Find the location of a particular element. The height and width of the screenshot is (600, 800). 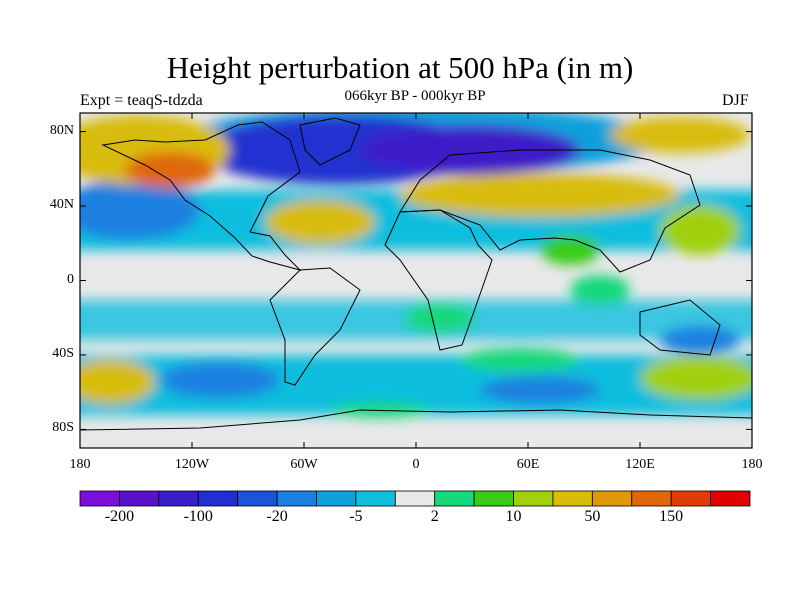

colorbar-label: 50 is located at coordinates (592, 516).